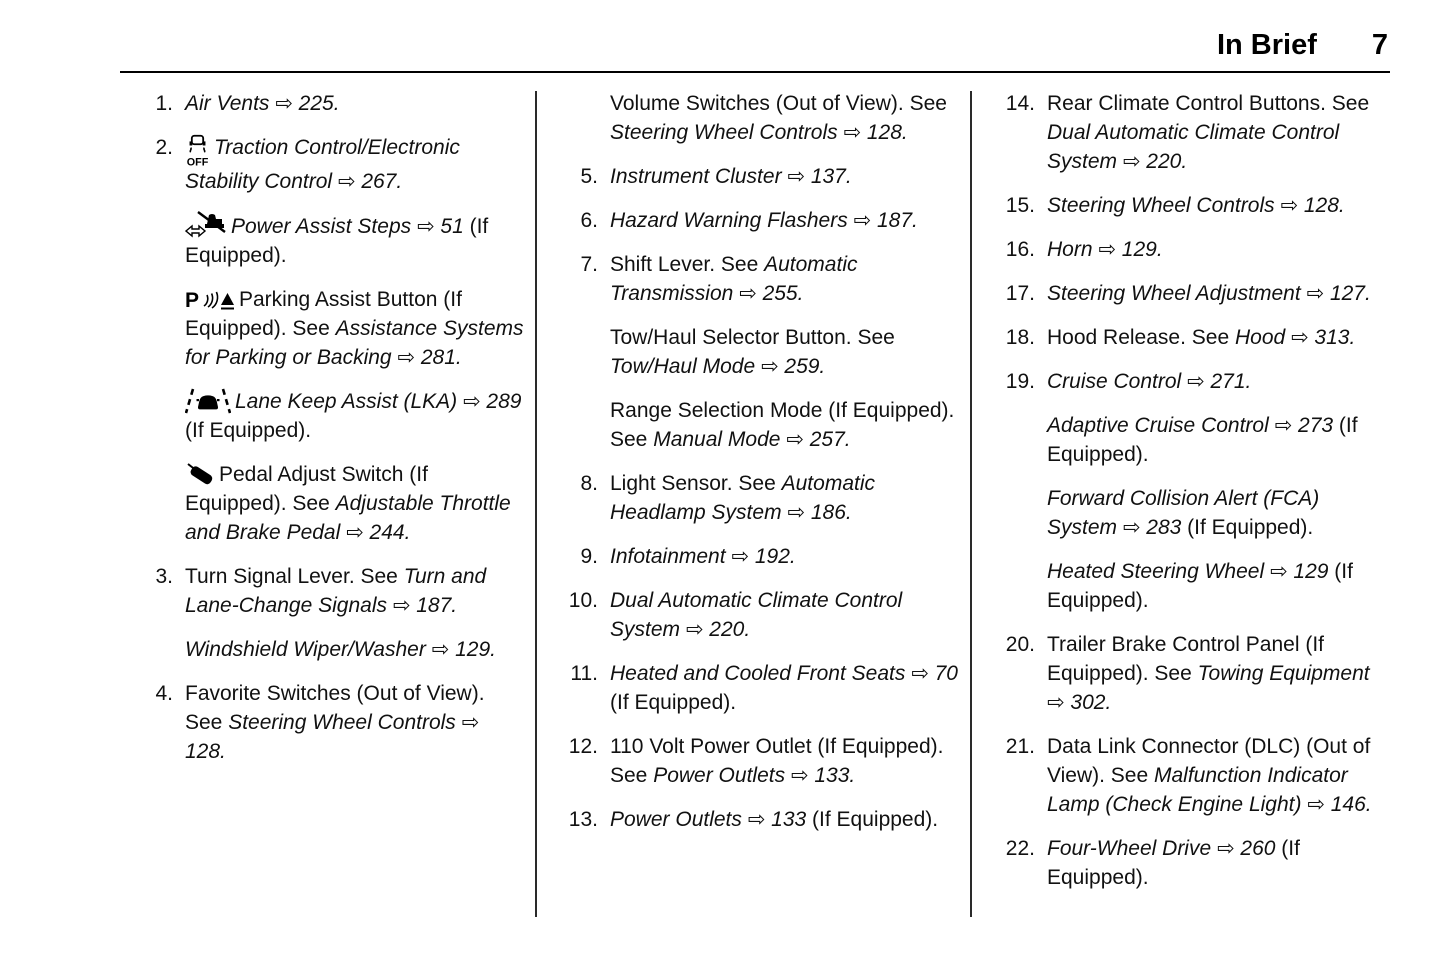  I want to click on item-number: 11., so click(584, 673).